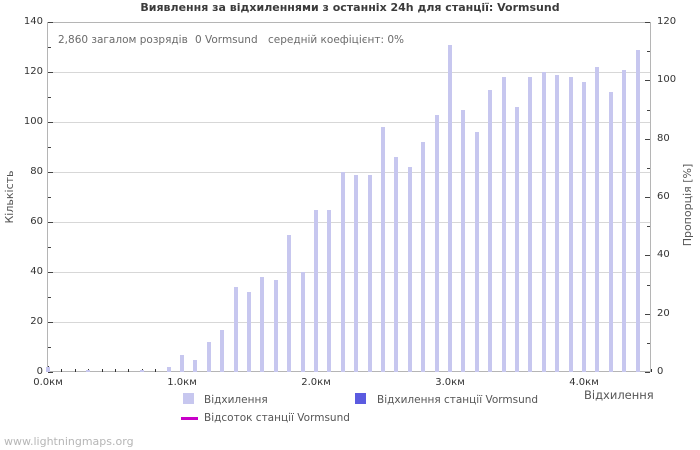 This screenshot has height=450, width=700. Describe the element at coordinates (123, 40) in the screenshot. I see `total-strokes-text: 2,860 загалом розрядів` at that location.